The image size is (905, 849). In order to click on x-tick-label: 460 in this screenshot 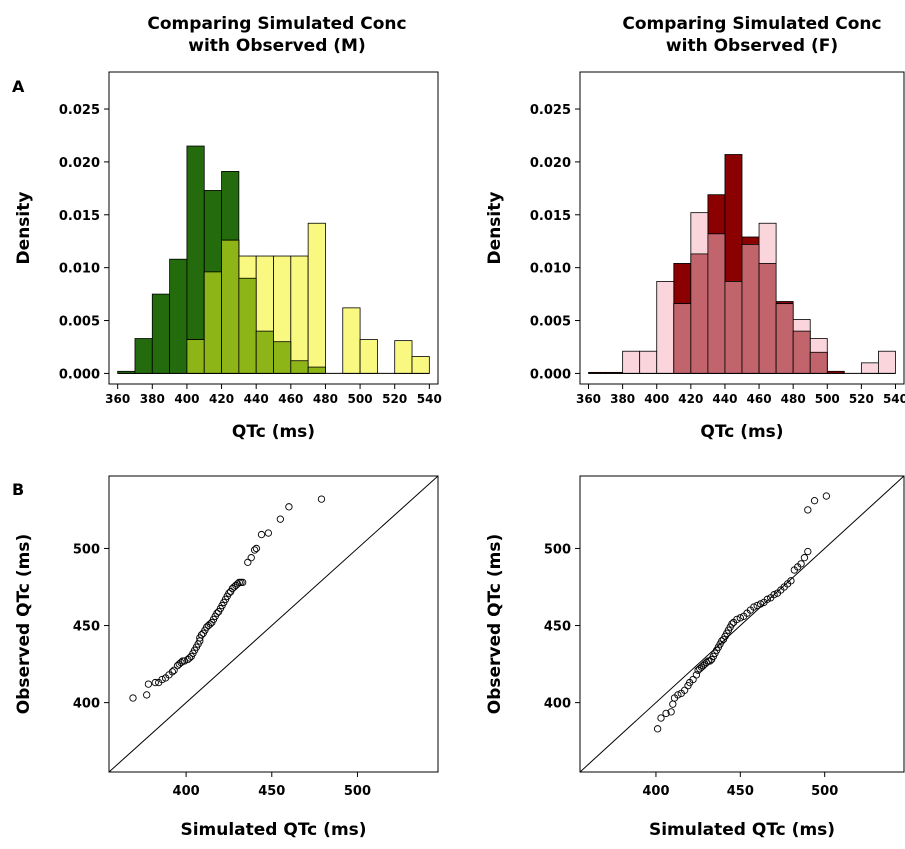, I will do `click(759, 399)`.